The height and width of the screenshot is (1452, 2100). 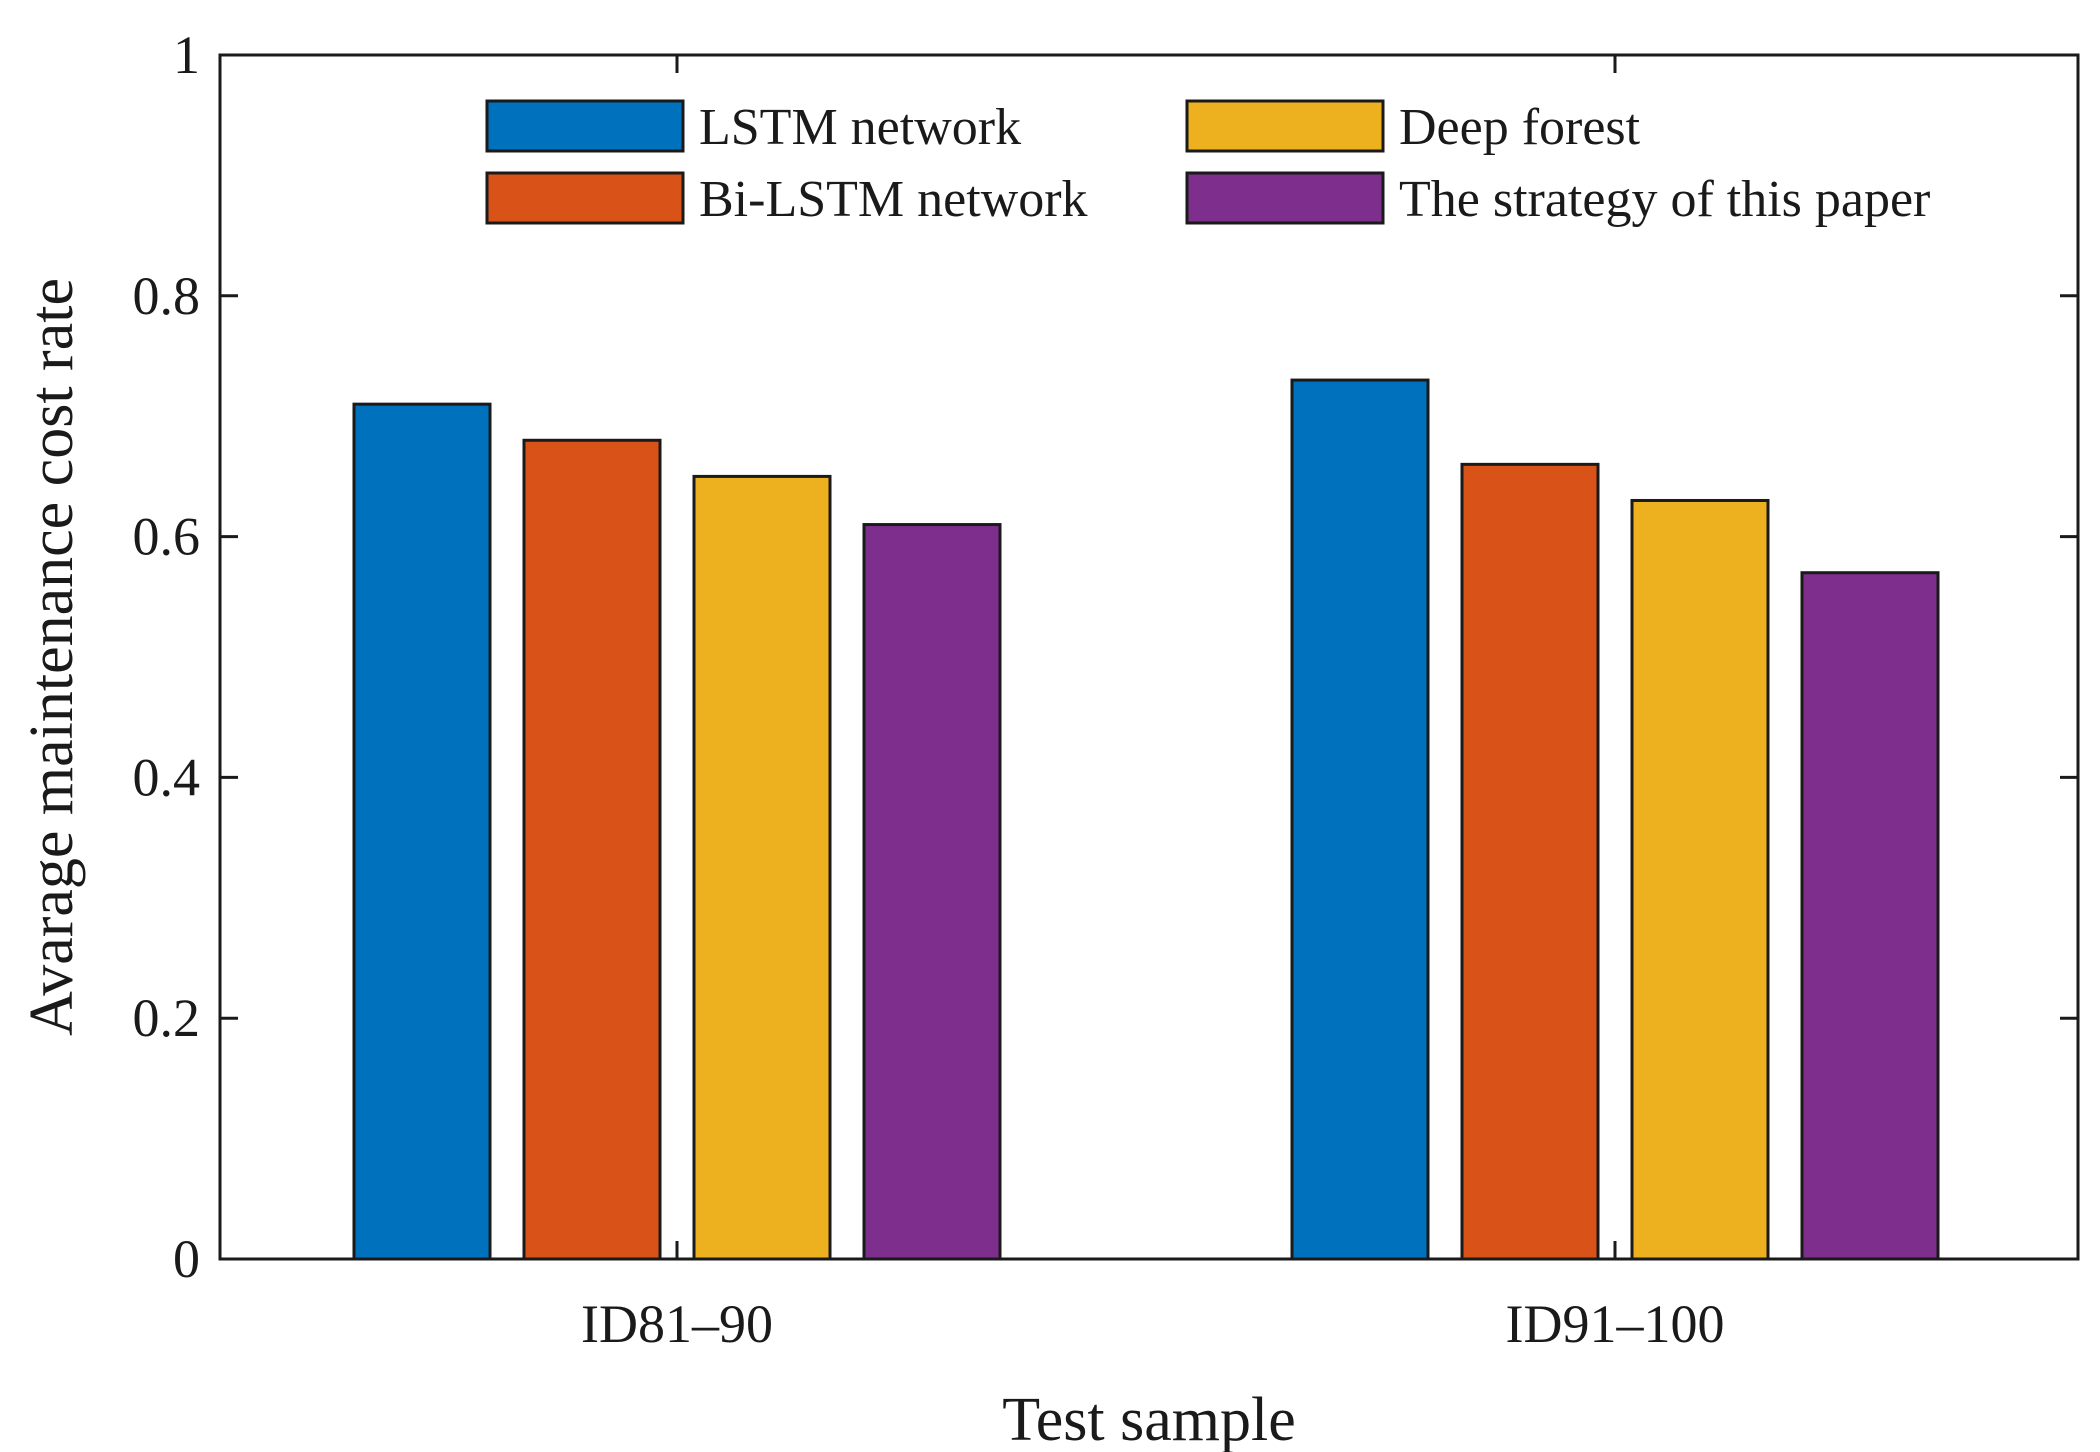 I want to click on y-tick-label: 1, so click(x=186, y=55).